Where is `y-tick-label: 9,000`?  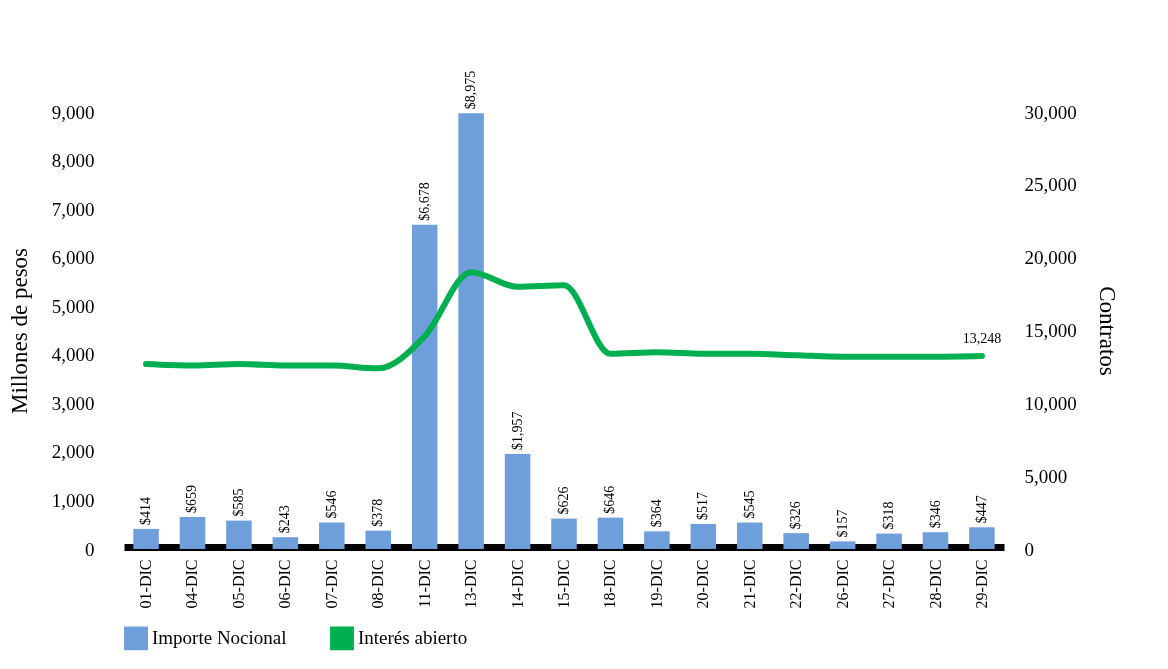 y-tick-label: 9,000 is located at coordinates (73, 112).